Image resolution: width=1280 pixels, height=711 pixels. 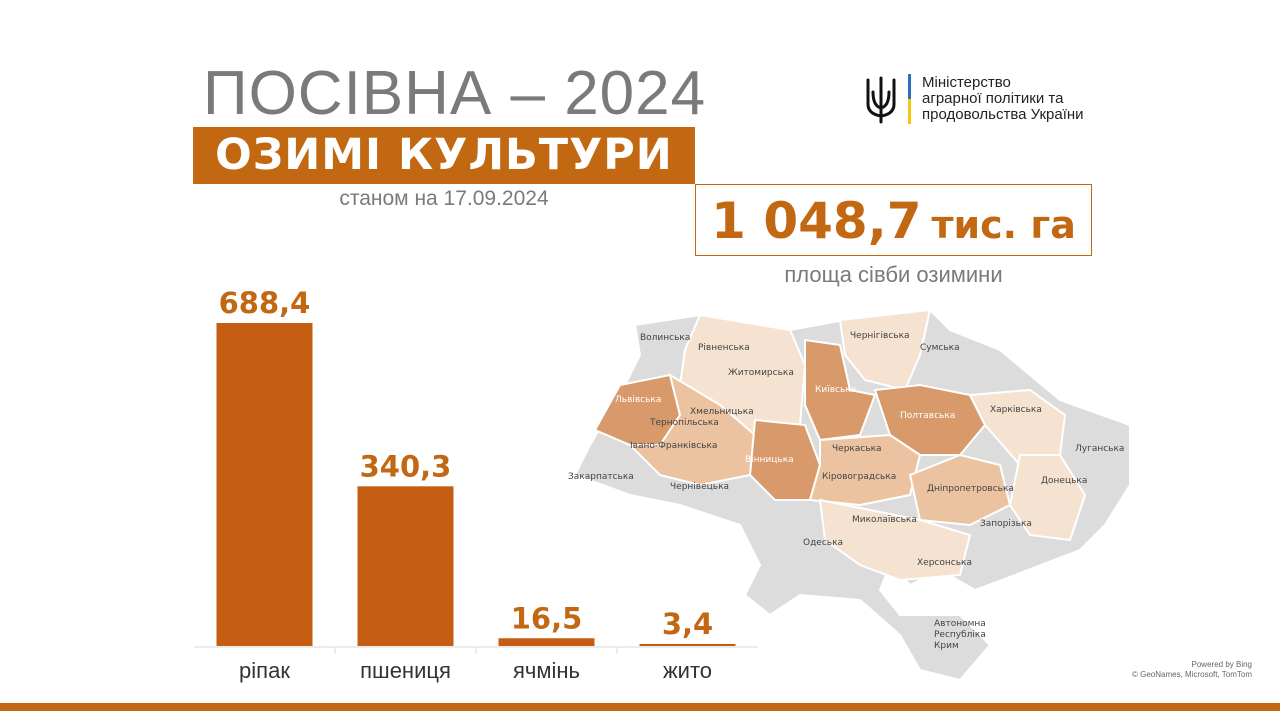 I want to click on total-area-box: 1 048,7 тис. га, so click(x=893, y=220).